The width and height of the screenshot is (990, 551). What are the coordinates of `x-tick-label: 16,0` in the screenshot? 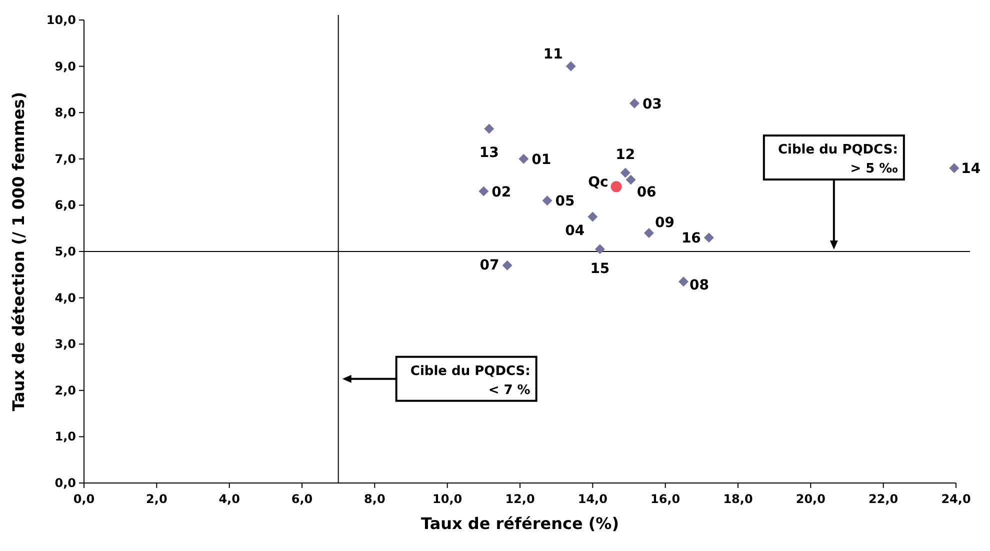 It's located at (665, 499).